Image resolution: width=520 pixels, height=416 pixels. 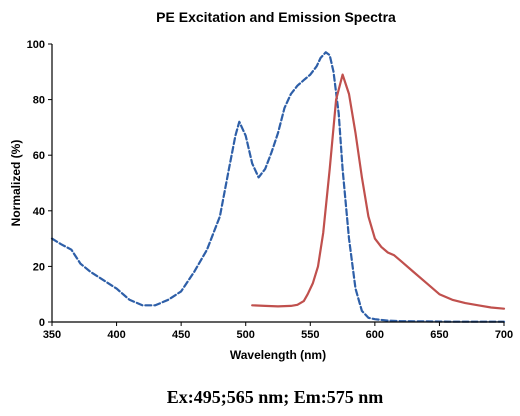 I want to click on chart-title: PE Excitation and Emission Spectra, so click(x=276, y=17).